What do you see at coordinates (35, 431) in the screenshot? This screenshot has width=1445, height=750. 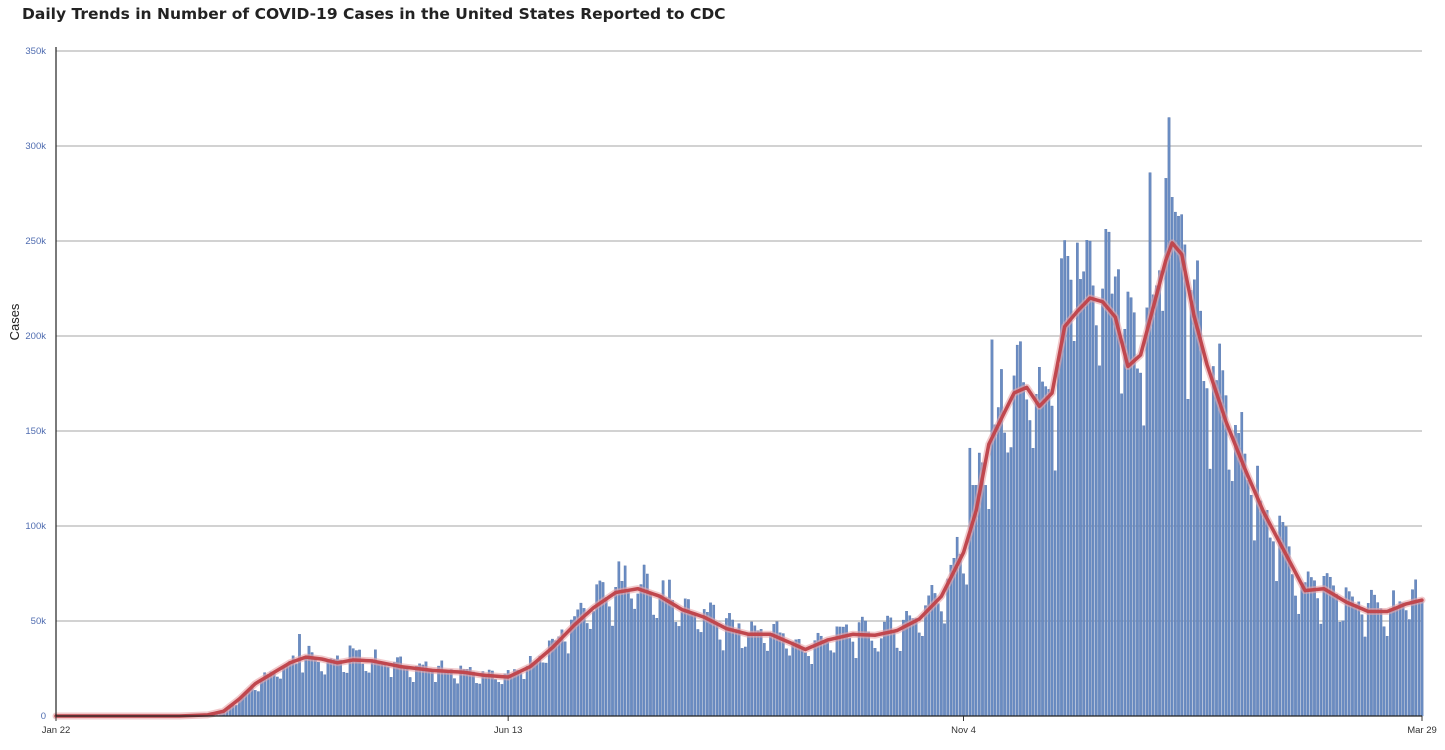 I see `y-tick-label: 150k` at bounding box center [35, 431].